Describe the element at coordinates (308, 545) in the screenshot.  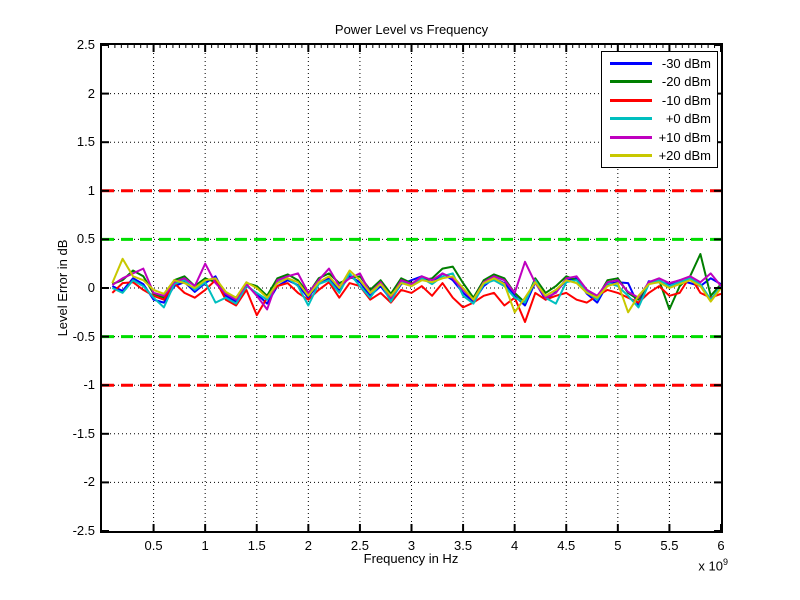
I see `x-tick-label: 2` at that location.